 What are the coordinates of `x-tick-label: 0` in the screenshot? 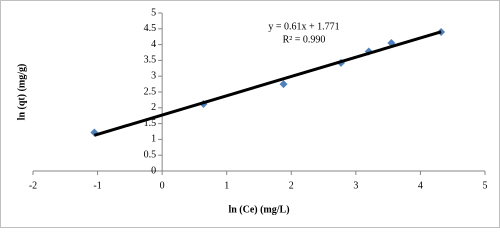 It's located at (162, 185).